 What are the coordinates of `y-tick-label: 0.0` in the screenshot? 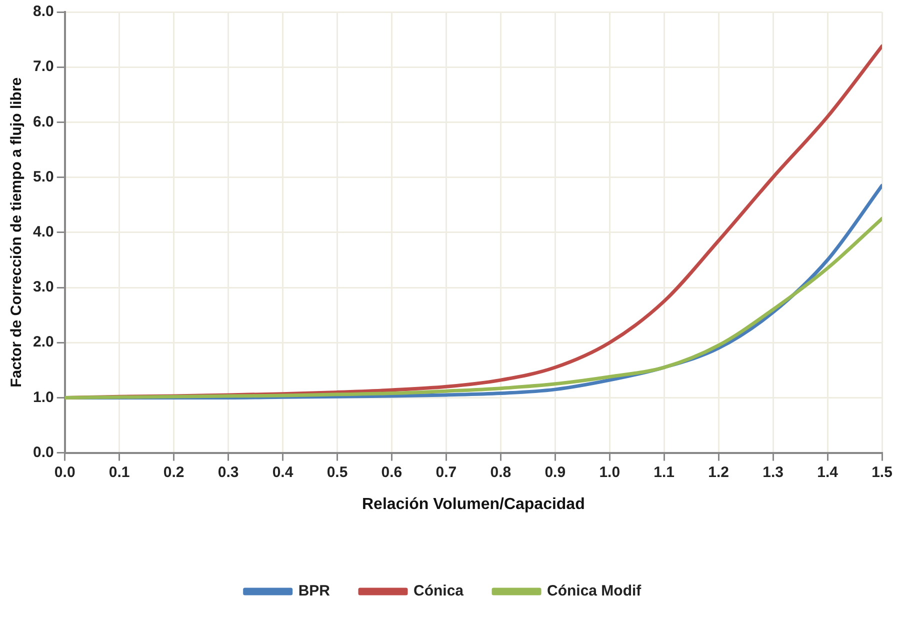 It's located at (43, 452).